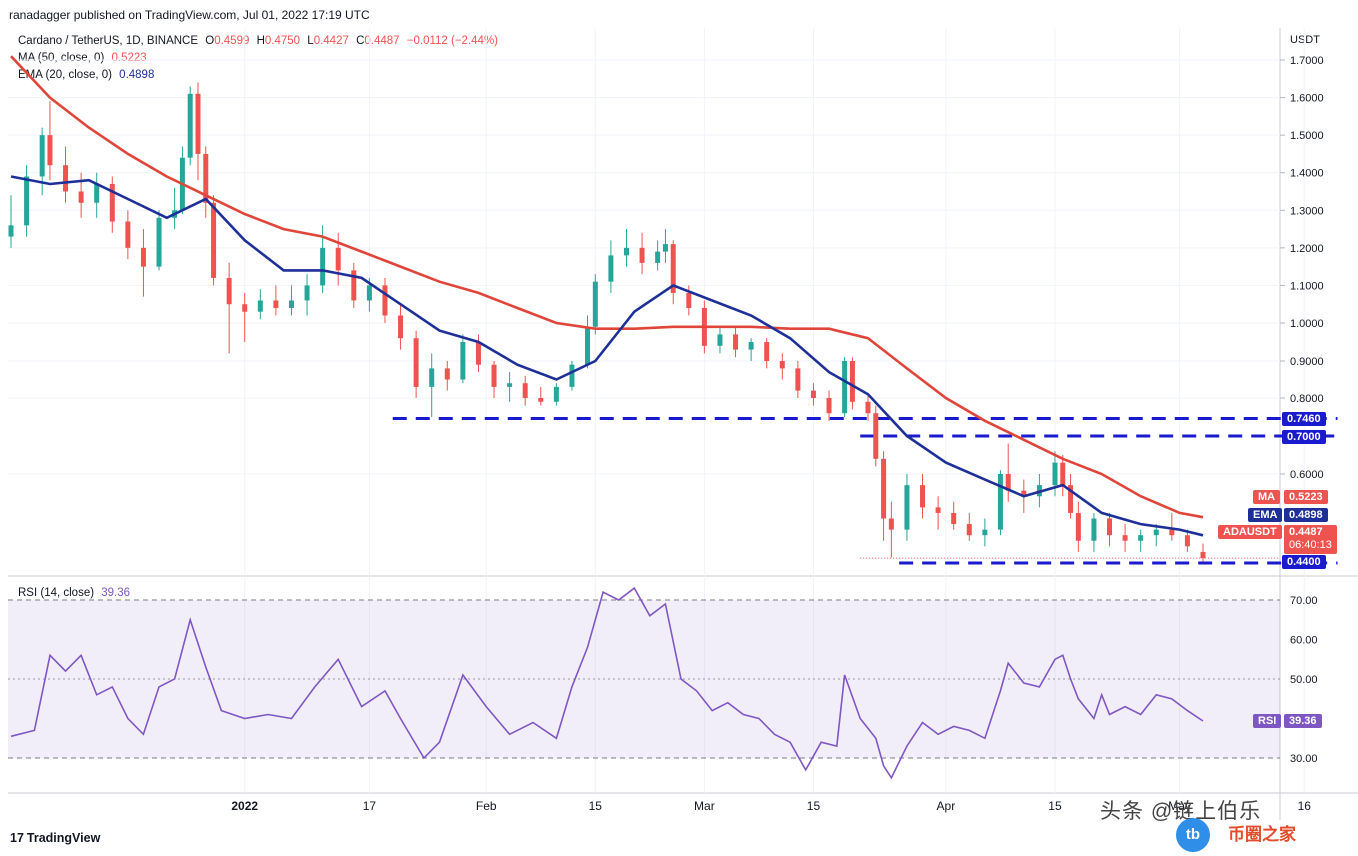 The width and height of the screenshot is (1358, 856). Describe the element at coordinates (137, 75) in the screenshot. I see `ema-legend-value: 0.4898` at that location.